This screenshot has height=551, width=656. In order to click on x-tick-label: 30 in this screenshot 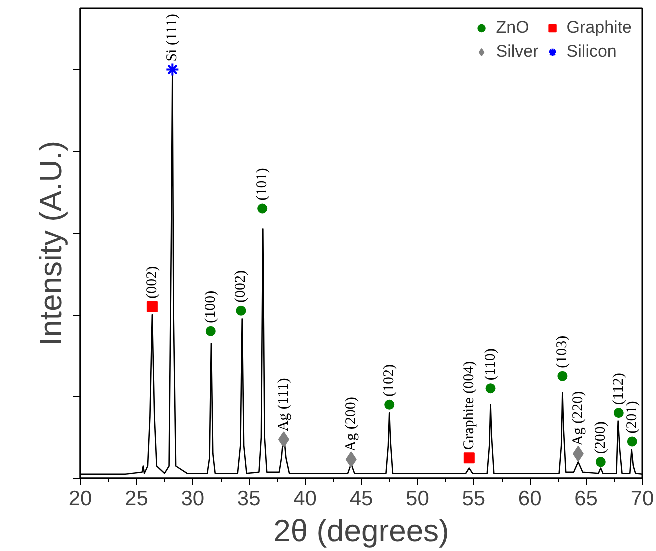, I will do `click(193, 499)`.